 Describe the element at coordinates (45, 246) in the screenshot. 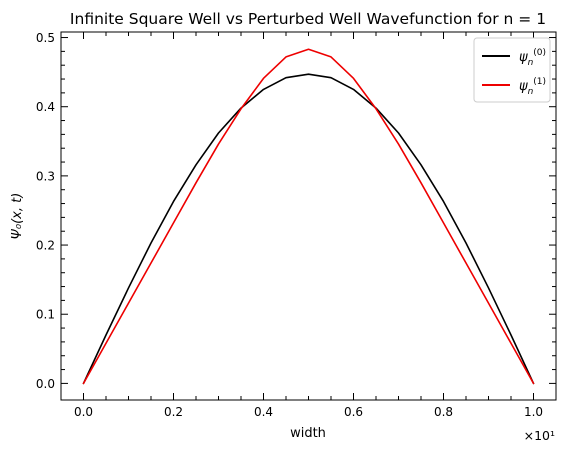

I see `y-tick-label: 0.2` at that location.